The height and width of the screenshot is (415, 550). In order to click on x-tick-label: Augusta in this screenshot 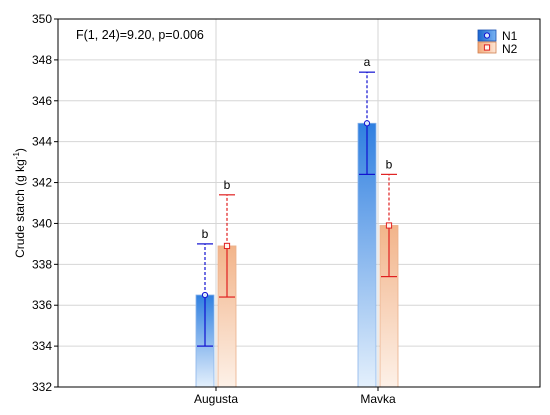, I will do `click(216, 399)`.